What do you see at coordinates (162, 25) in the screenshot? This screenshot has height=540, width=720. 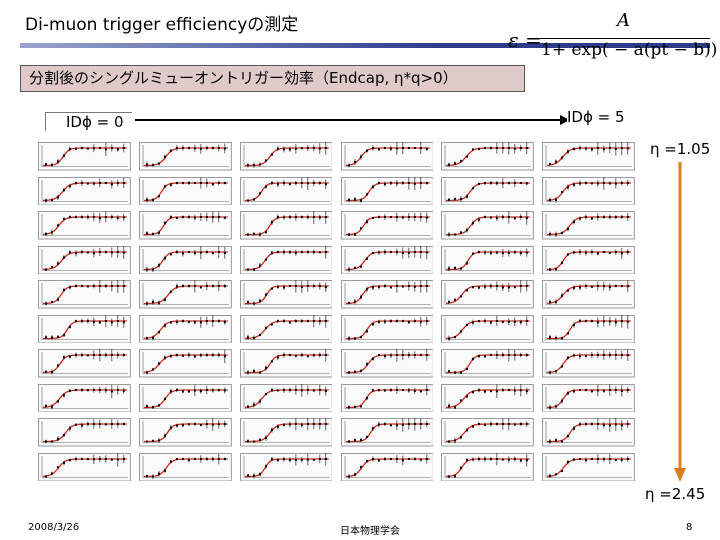 I see `slide-title: Di-muon trigger efficiencyの測定` at bounding box center [162, 25].